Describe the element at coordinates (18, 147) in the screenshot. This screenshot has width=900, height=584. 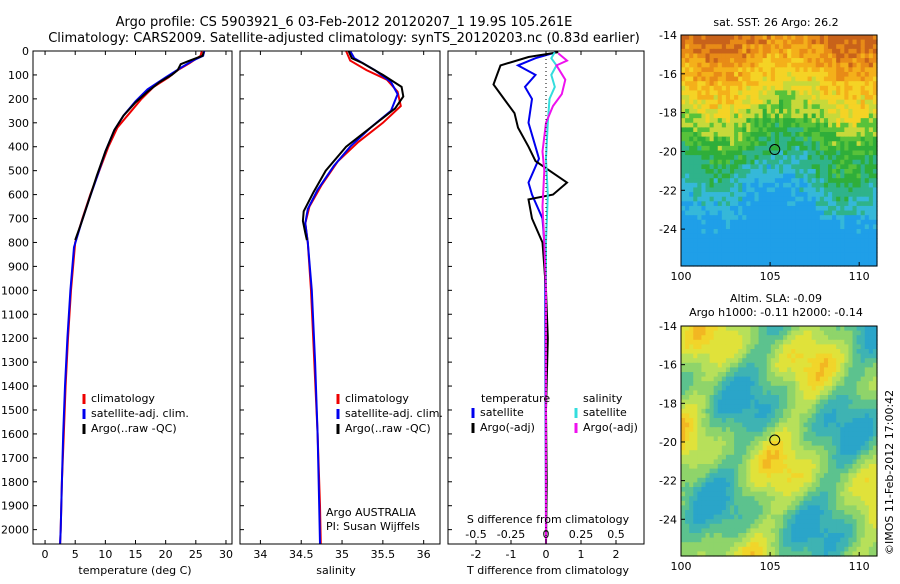
I see `y-tick-label: 400` at that location.